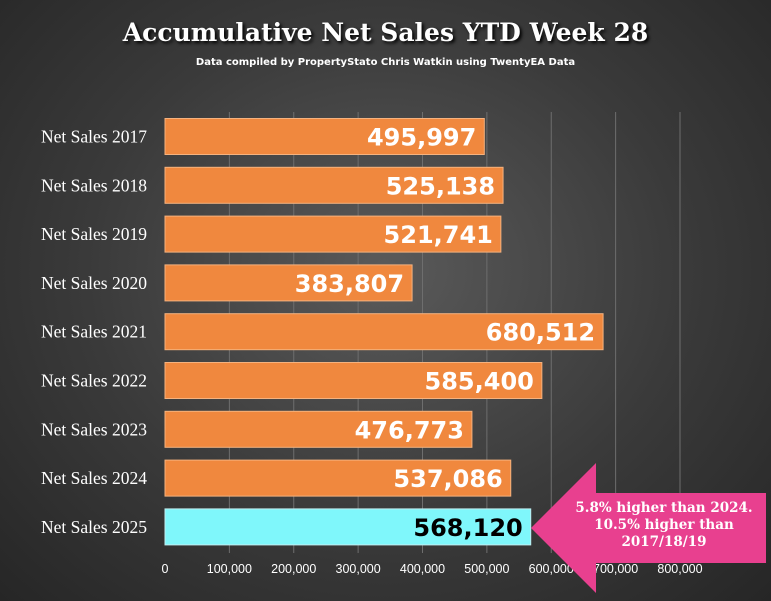  What do you see at coordinates (421, 138) in the screenshot?
I see `data-label: 495,997` at bounding box center [421, 138].